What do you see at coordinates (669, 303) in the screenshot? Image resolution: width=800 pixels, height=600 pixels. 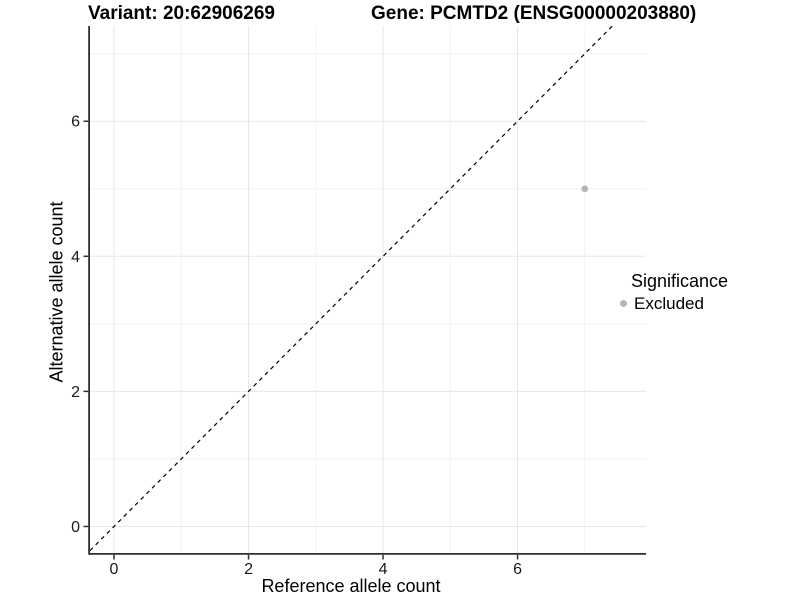 I see `legend-entry-label: Excluded` at bounding box center [669, 303].